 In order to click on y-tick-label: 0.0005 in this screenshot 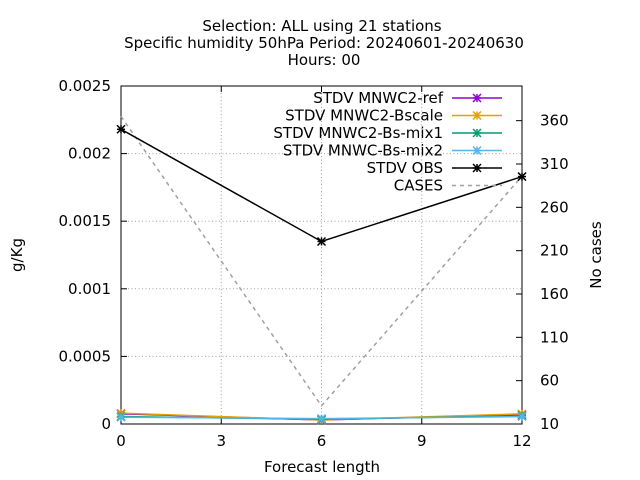, I will do `click(85, 356)`.